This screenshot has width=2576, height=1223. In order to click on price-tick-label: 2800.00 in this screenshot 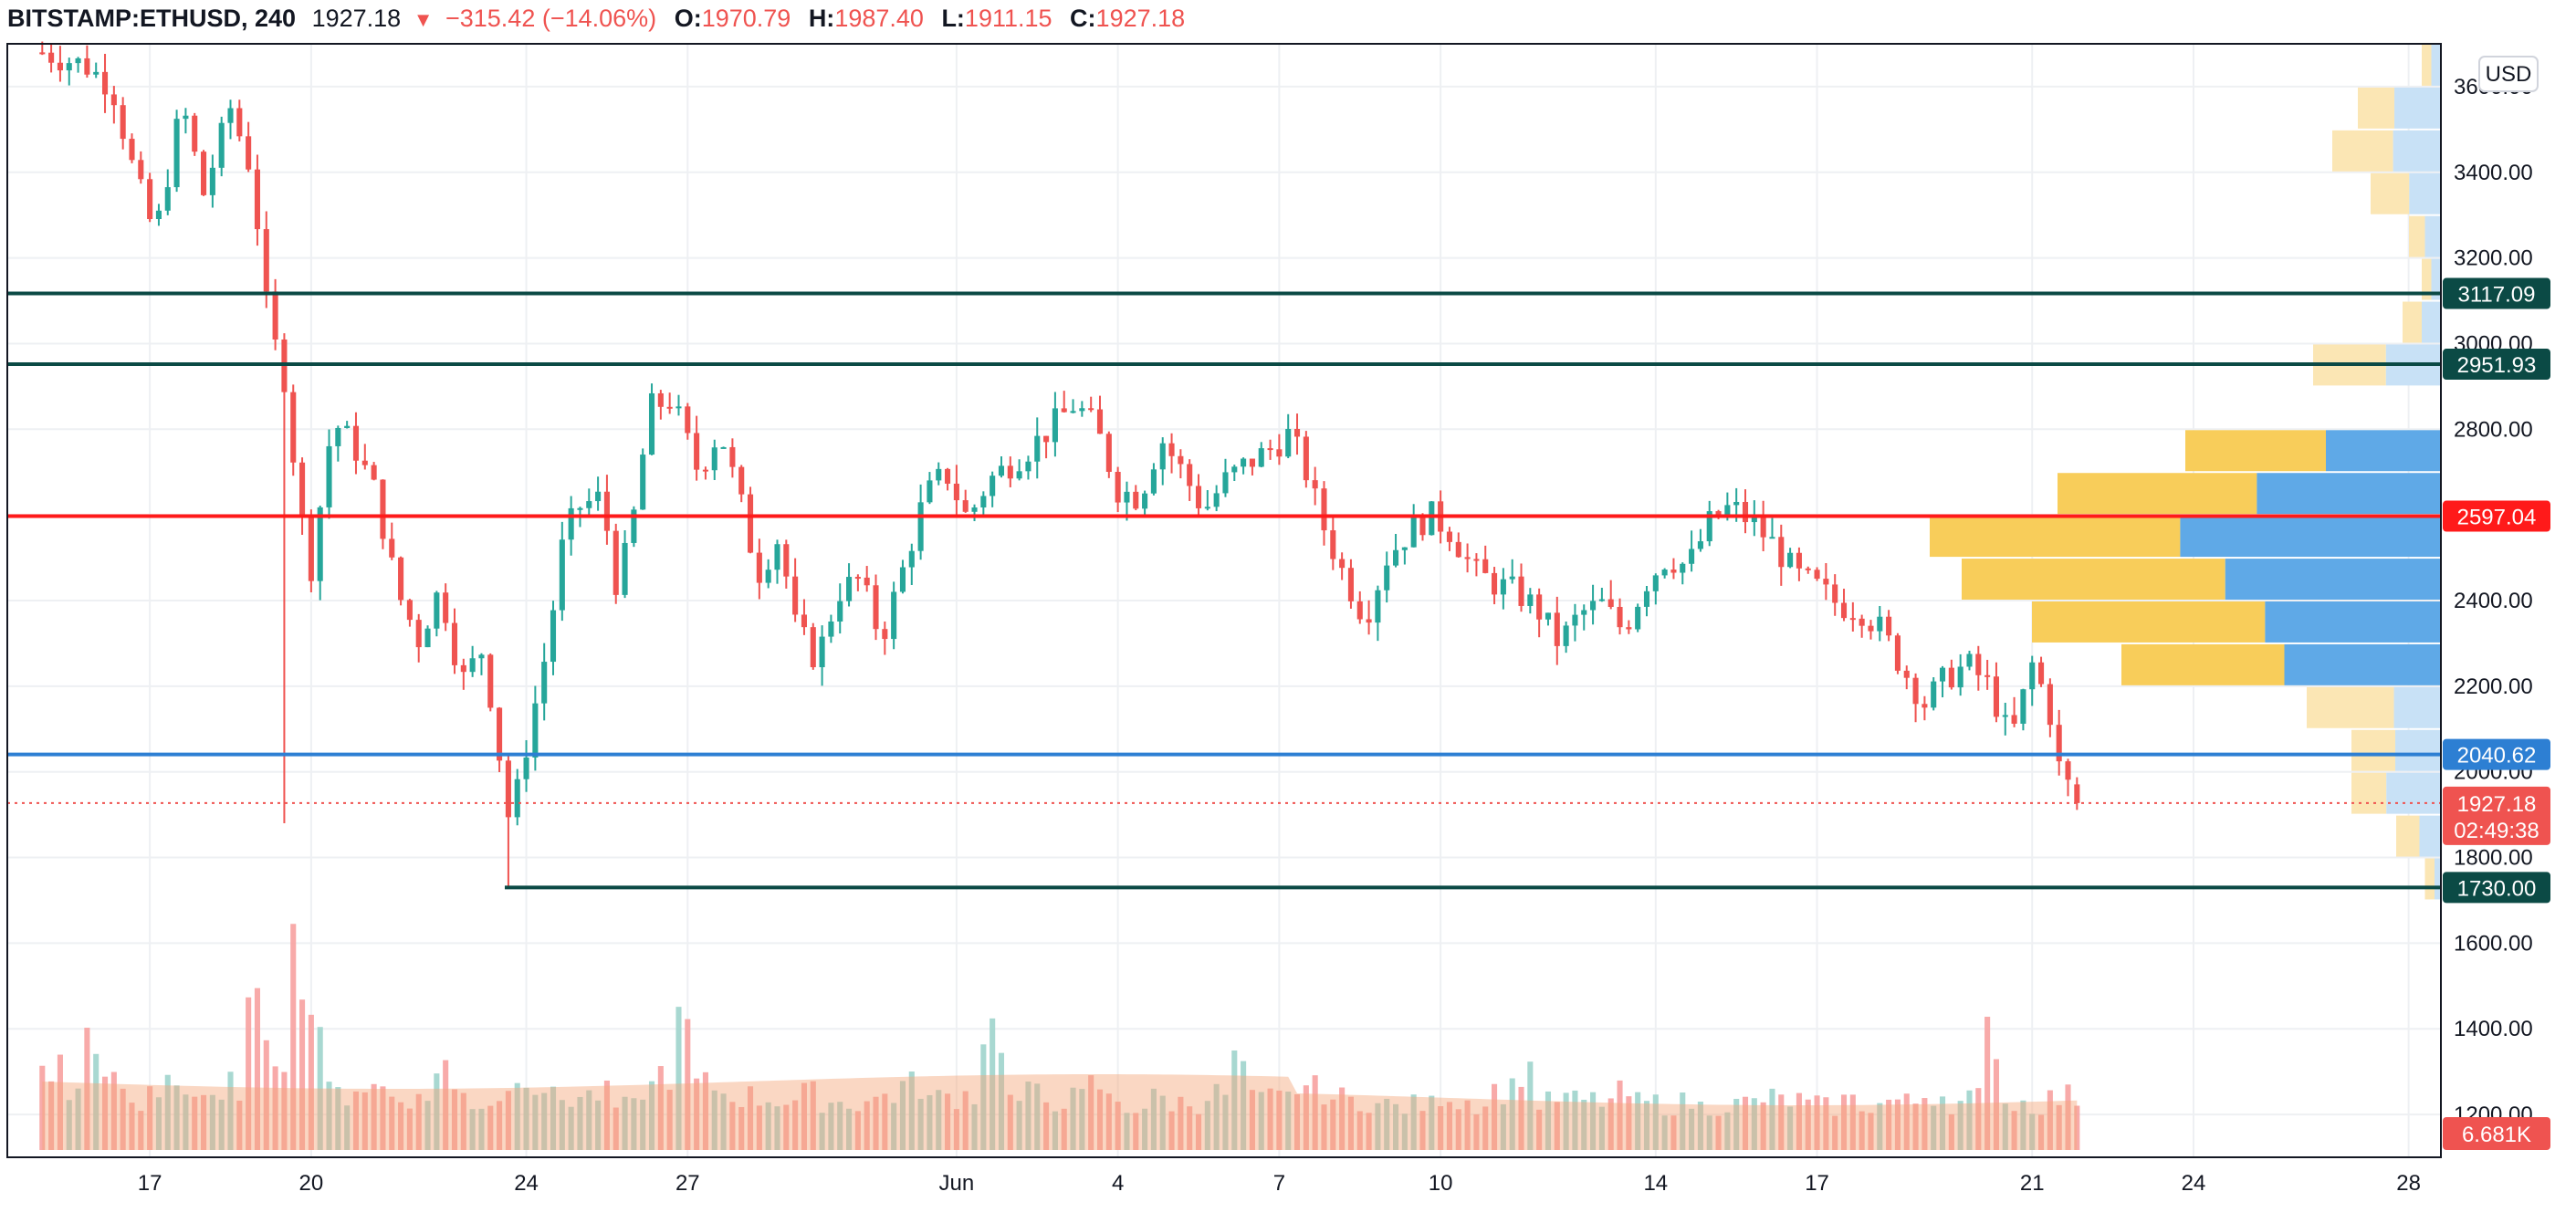, I will do `click(2493, 429)`.